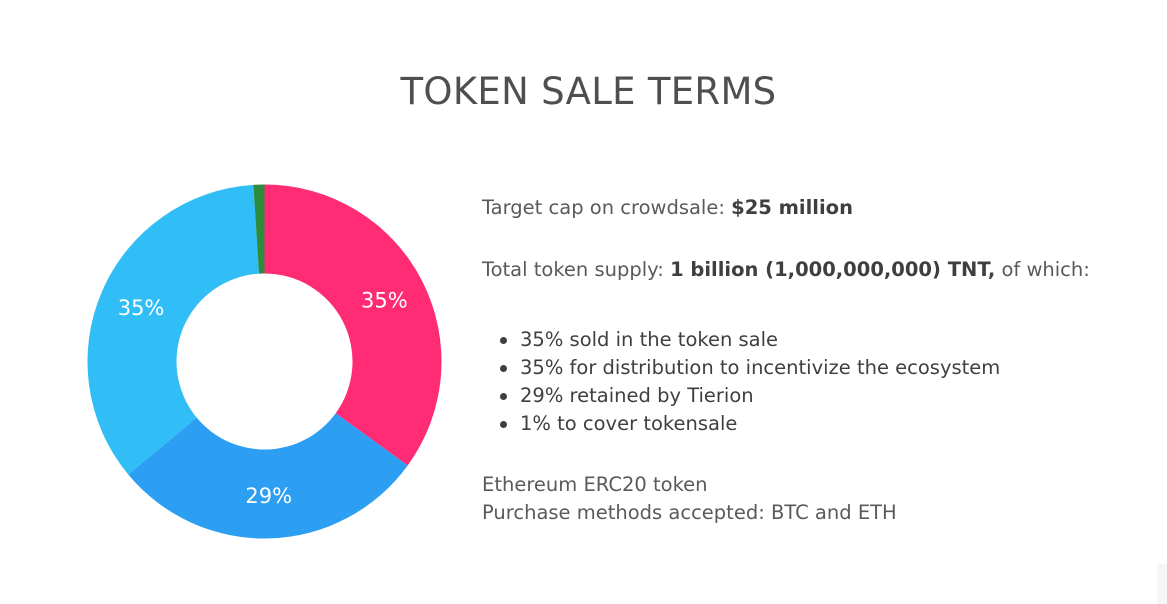  I want to click on list-item: 35% sold in the token sale, so click(831, 340).